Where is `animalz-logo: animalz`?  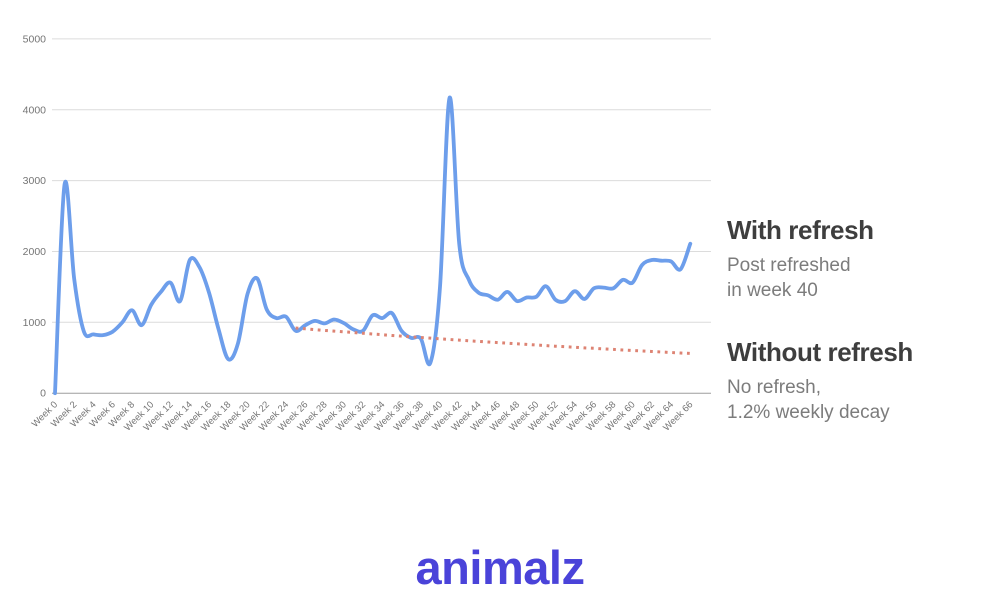
animalz-logo: animalz is located at coordinates (500, 567).